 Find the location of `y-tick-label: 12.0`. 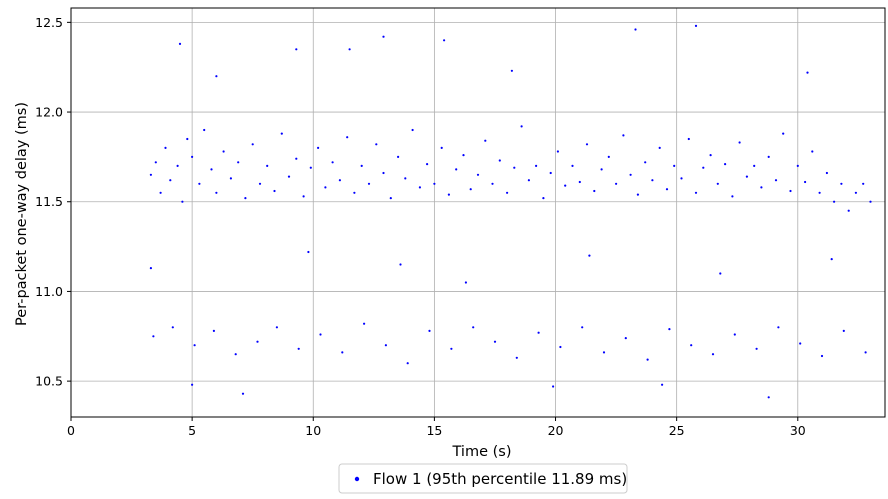

y-tick-label: 12.0 is located at coordinates (49, 112).